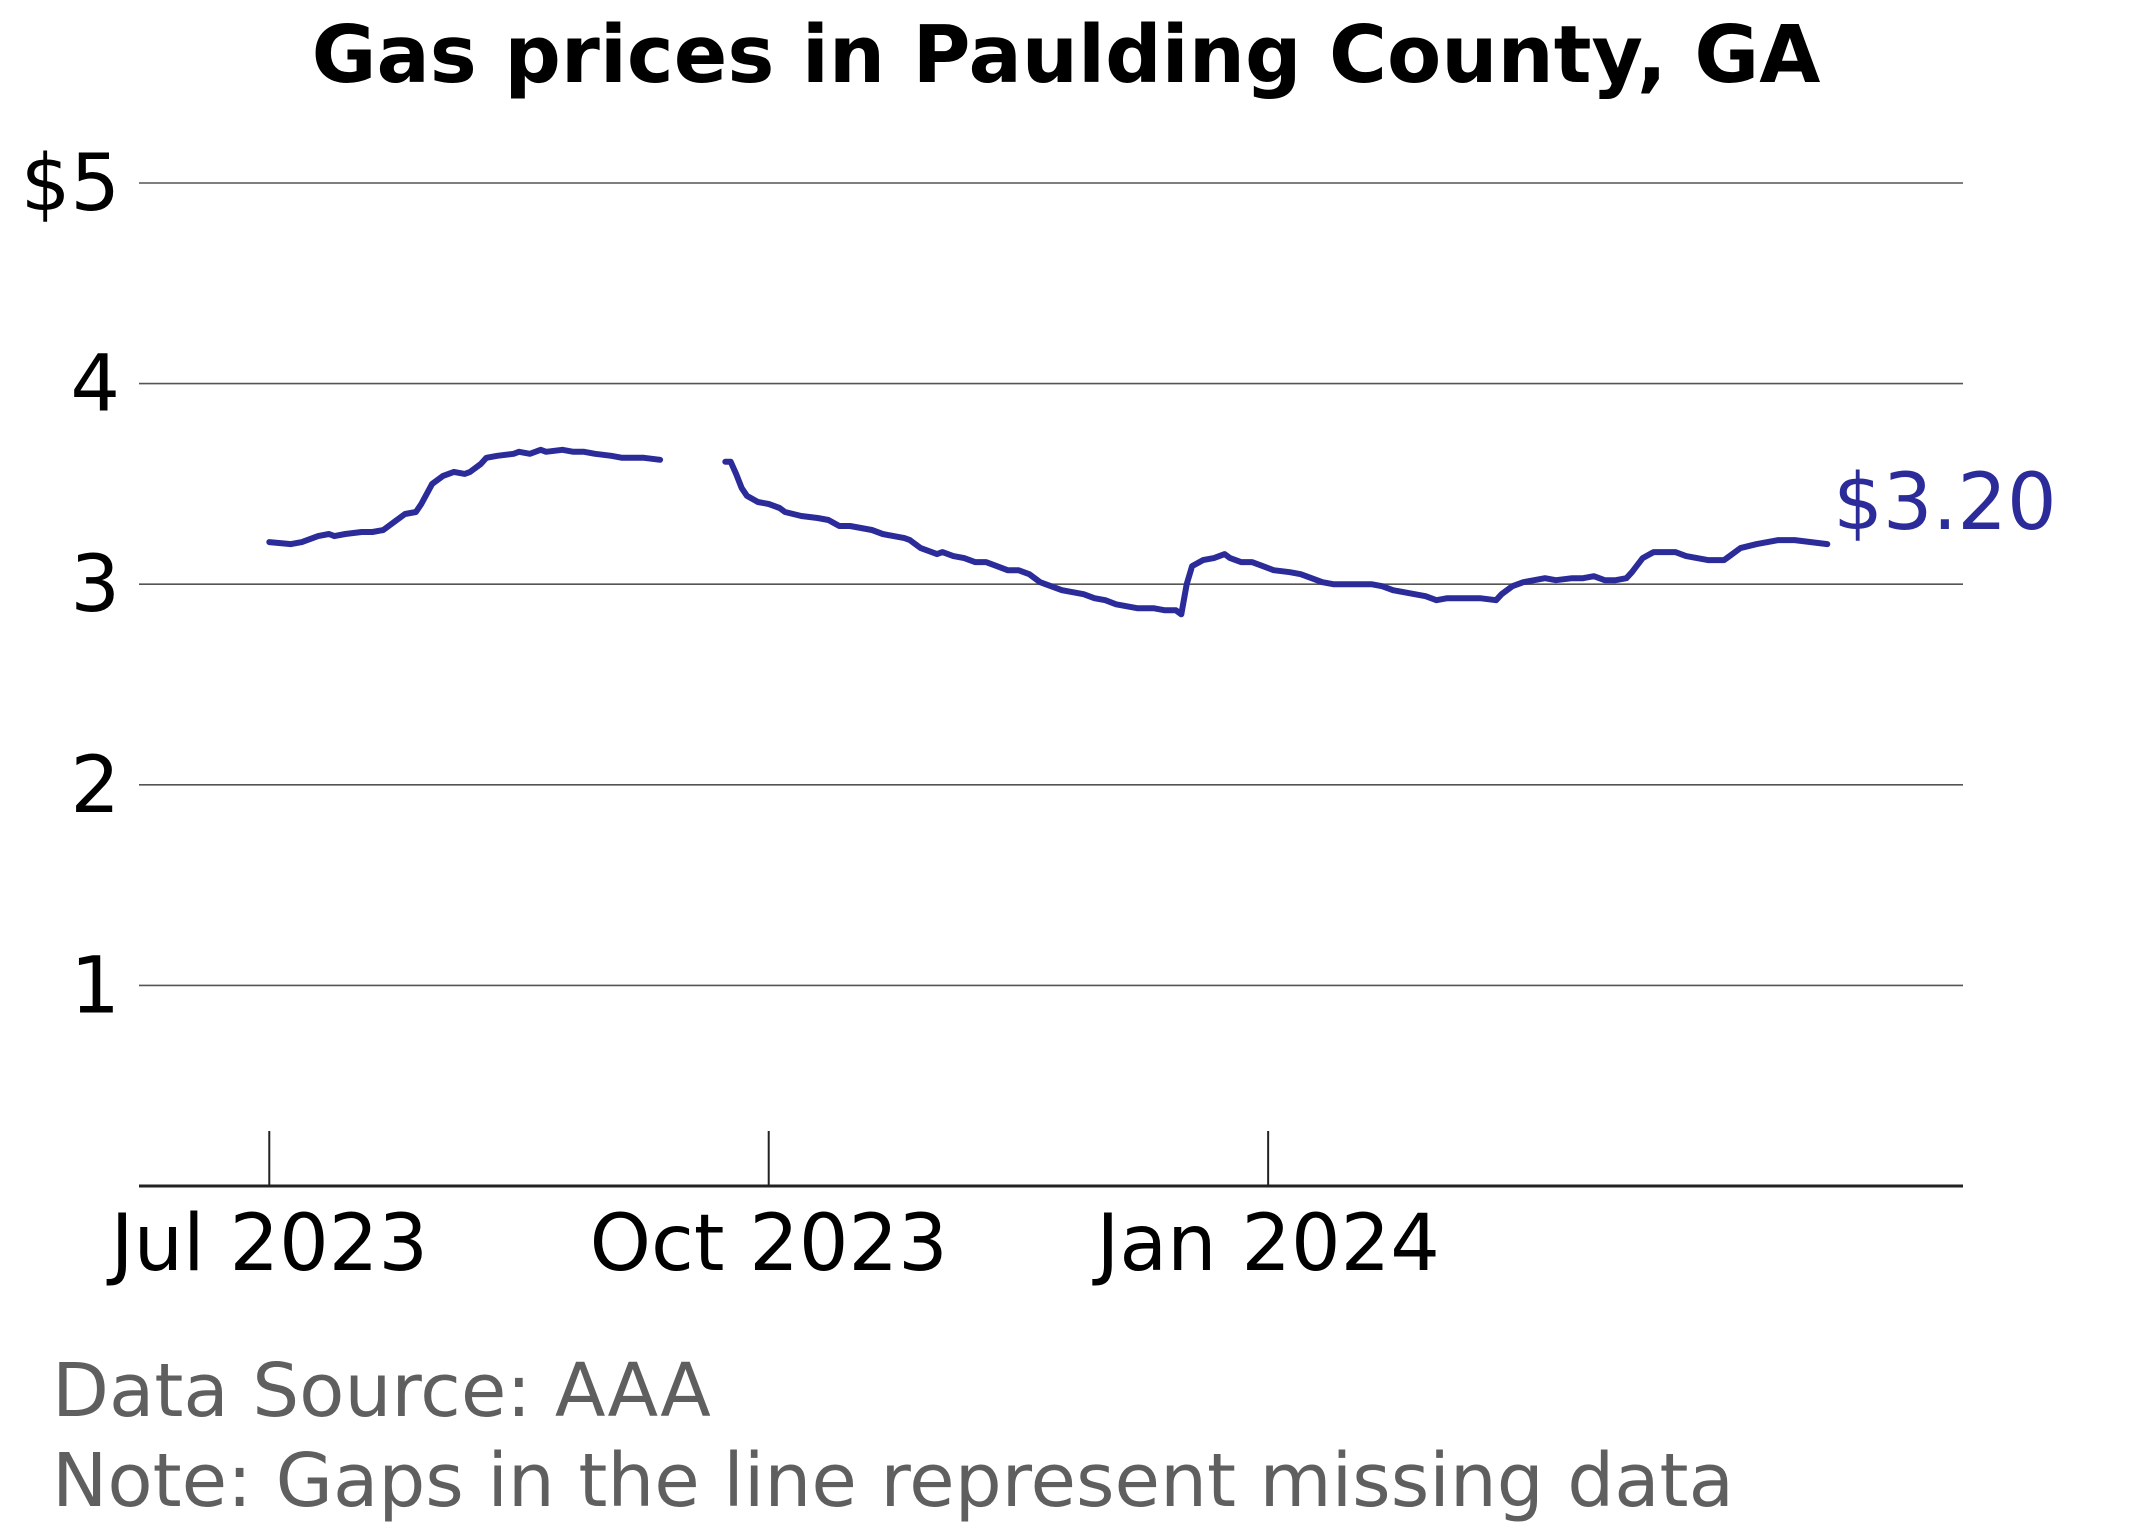 The width and height of the screenshot is (2132, 1524). Describe the element at coordinates (95, 385) in the screenshot. I see `y-tick-label: 4` at that location.